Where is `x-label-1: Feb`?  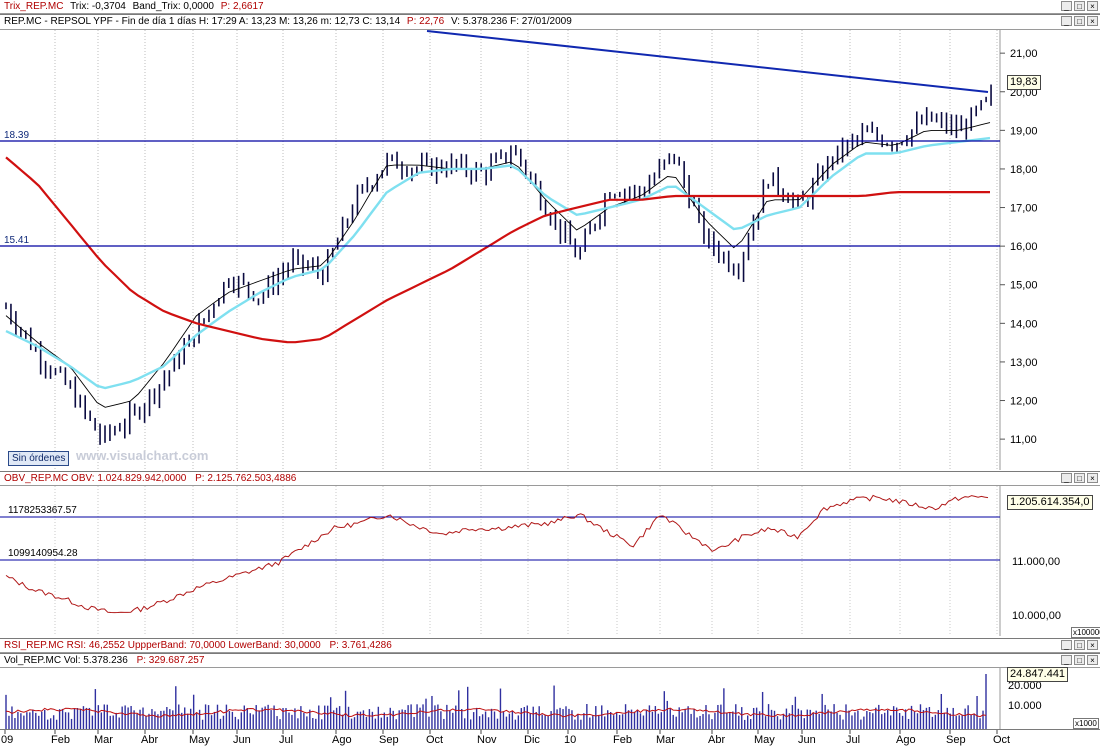
x-label-1: Feb is located at coordinates (60, 740).